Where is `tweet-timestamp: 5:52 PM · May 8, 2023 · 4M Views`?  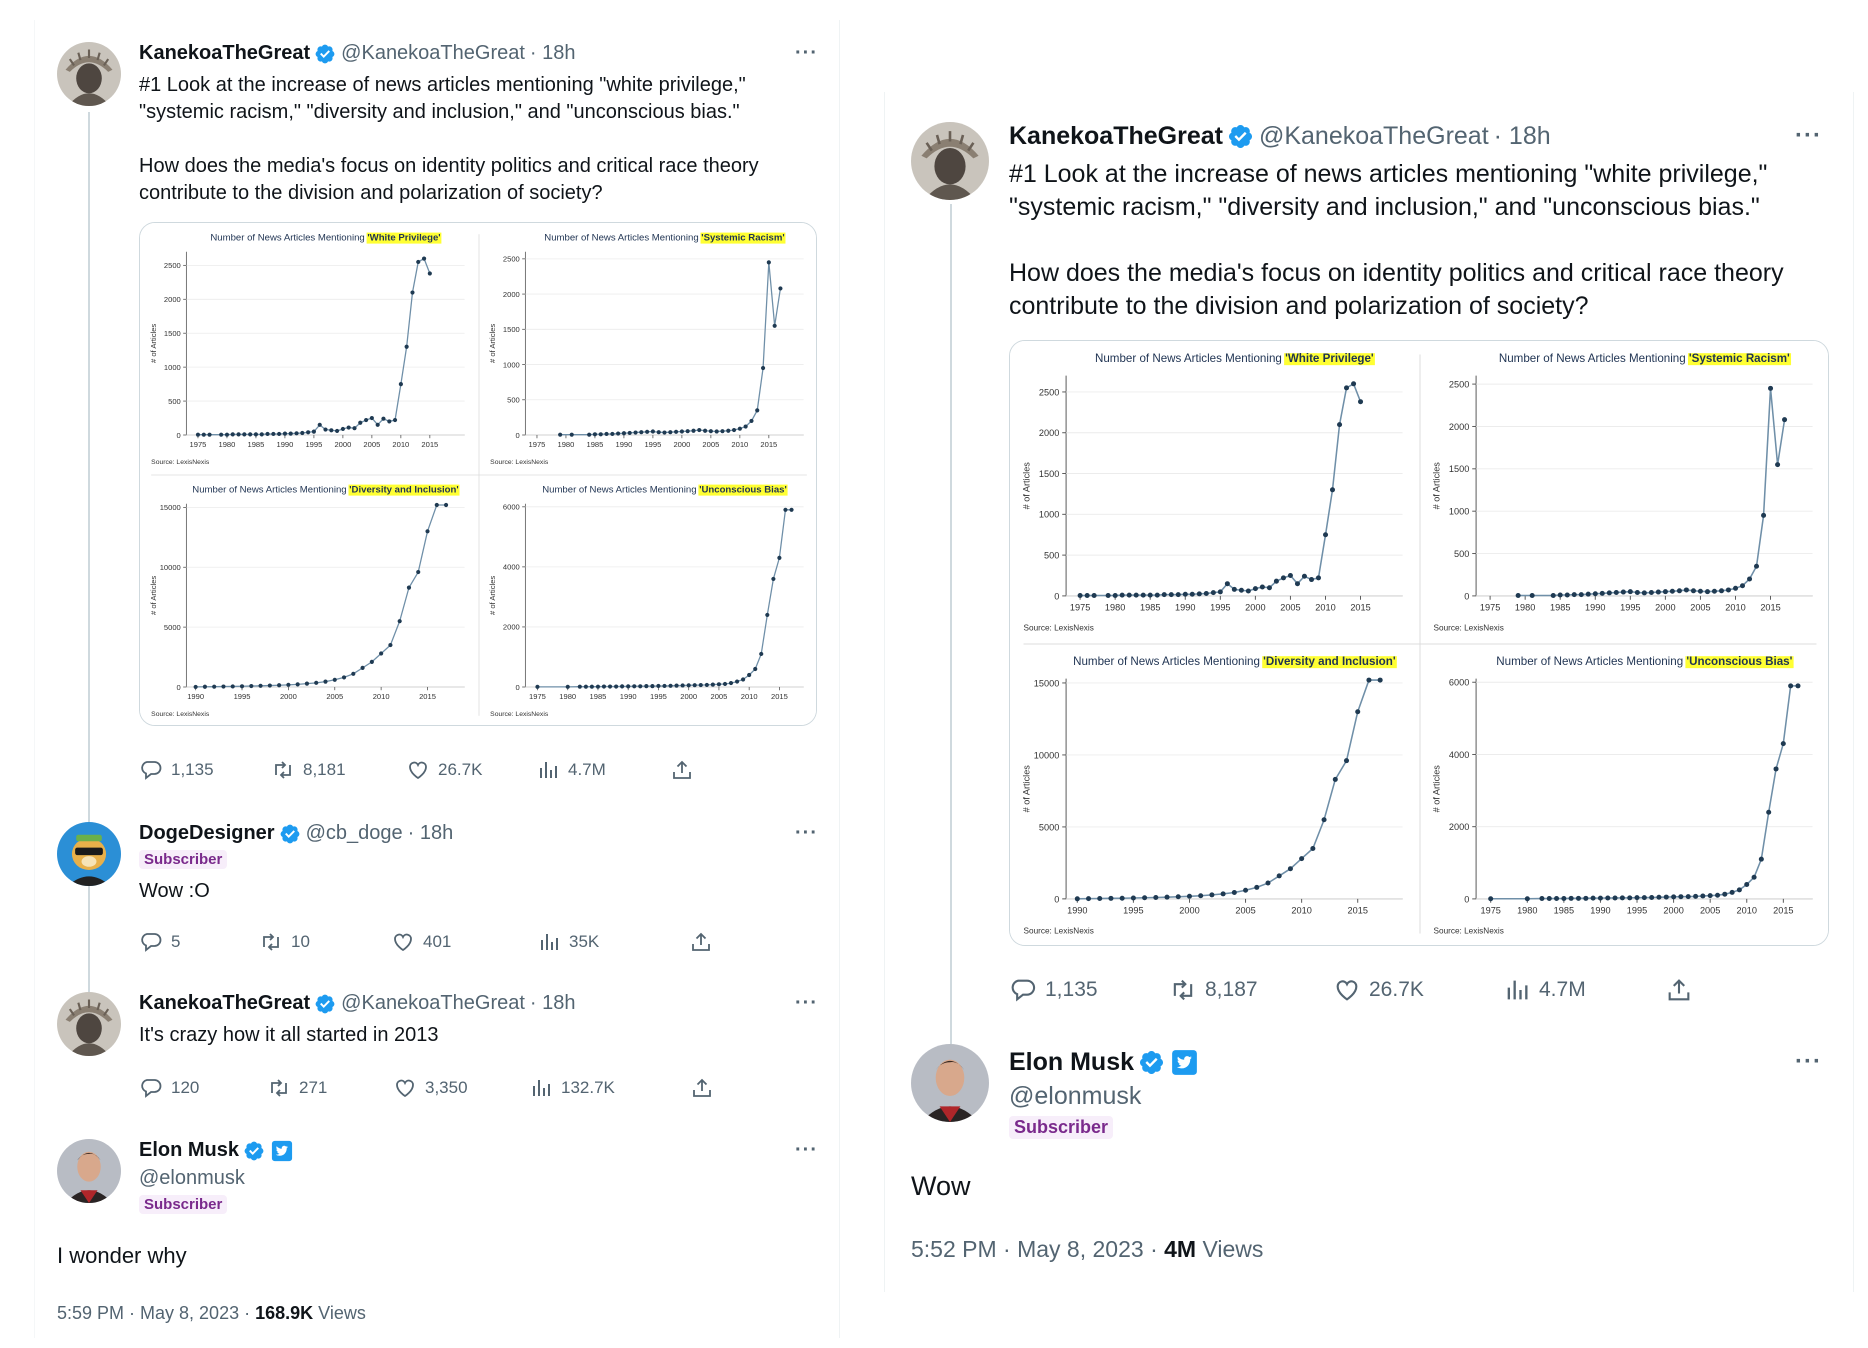
tweet-timestamp: 5:52 PM · May 8, 2023 · 4M Views is located at coordinates (1087, 1249).